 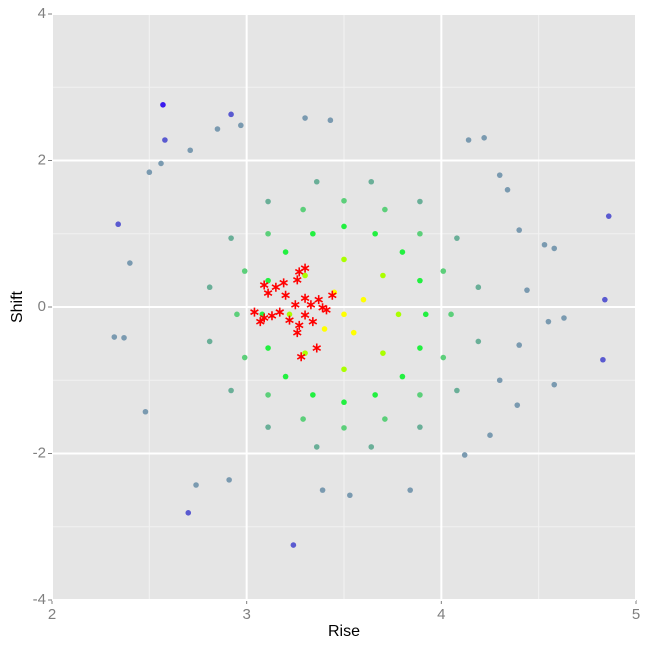 What do you see at coordinates (17, 306) in the screenshot?
I see `y-axis-label: Shift` at bounding box center [17, 306].